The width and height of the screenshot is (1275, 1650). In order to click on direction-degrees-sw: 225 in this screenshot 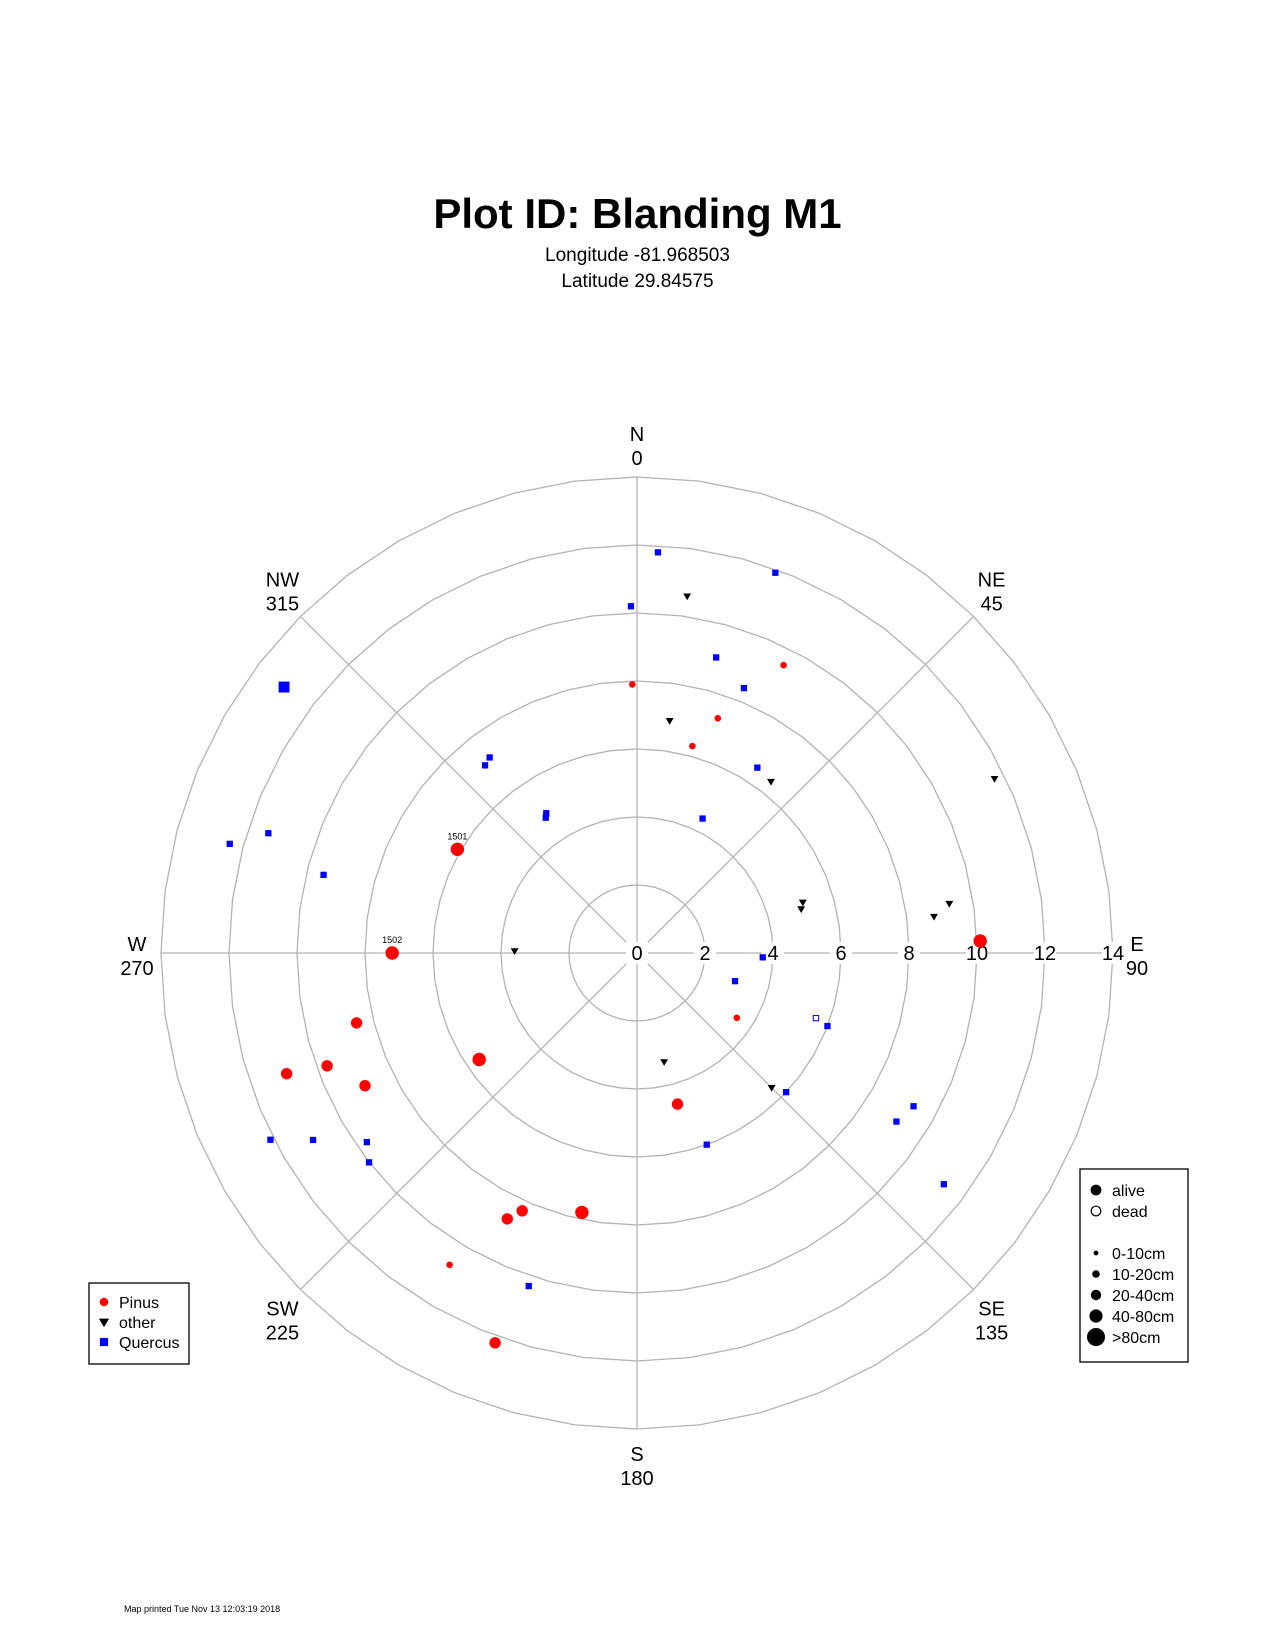, I will do `click(282, 1334)`.